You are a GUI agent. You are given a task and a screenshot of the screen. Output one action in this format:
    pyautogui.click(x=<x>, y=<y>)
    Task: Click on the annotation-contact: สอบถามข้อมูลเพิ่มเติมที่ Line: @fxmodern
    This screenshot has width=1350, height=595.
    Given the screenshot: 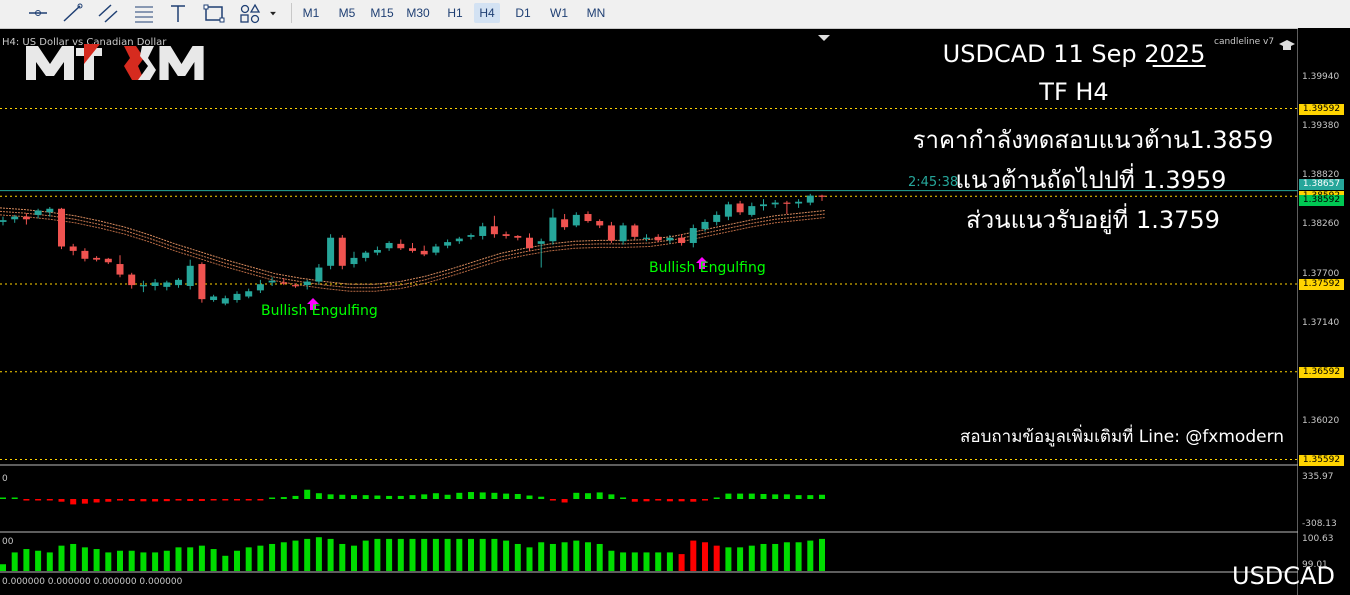 What is the action you would take?
    pyautogui.click(x=1122, y=437)
    